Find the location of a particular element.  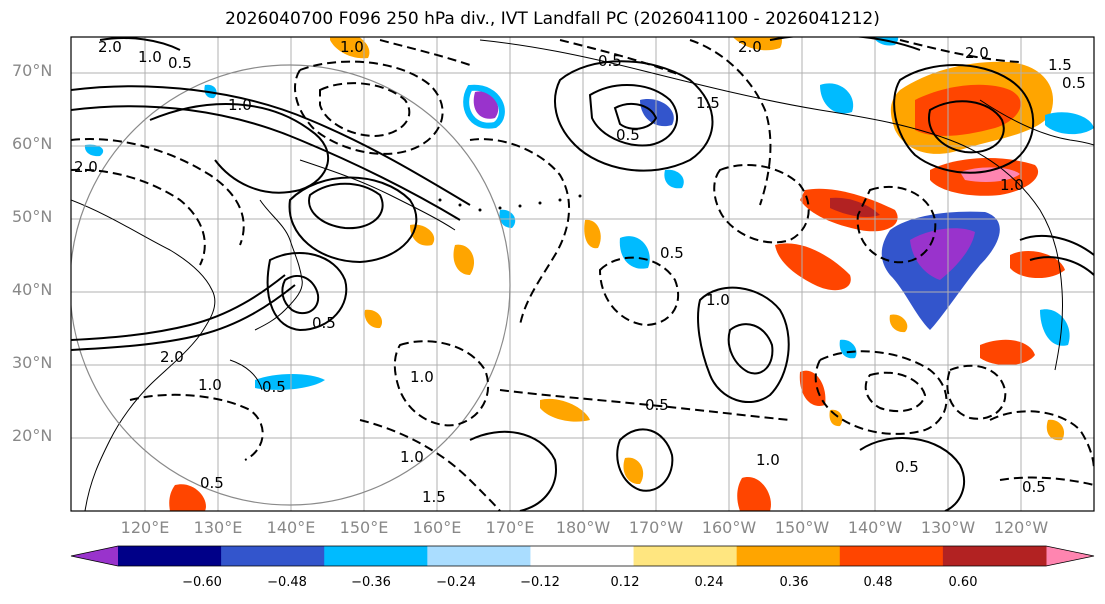

lon-label: 170°W is located at coordinates (656, 527).